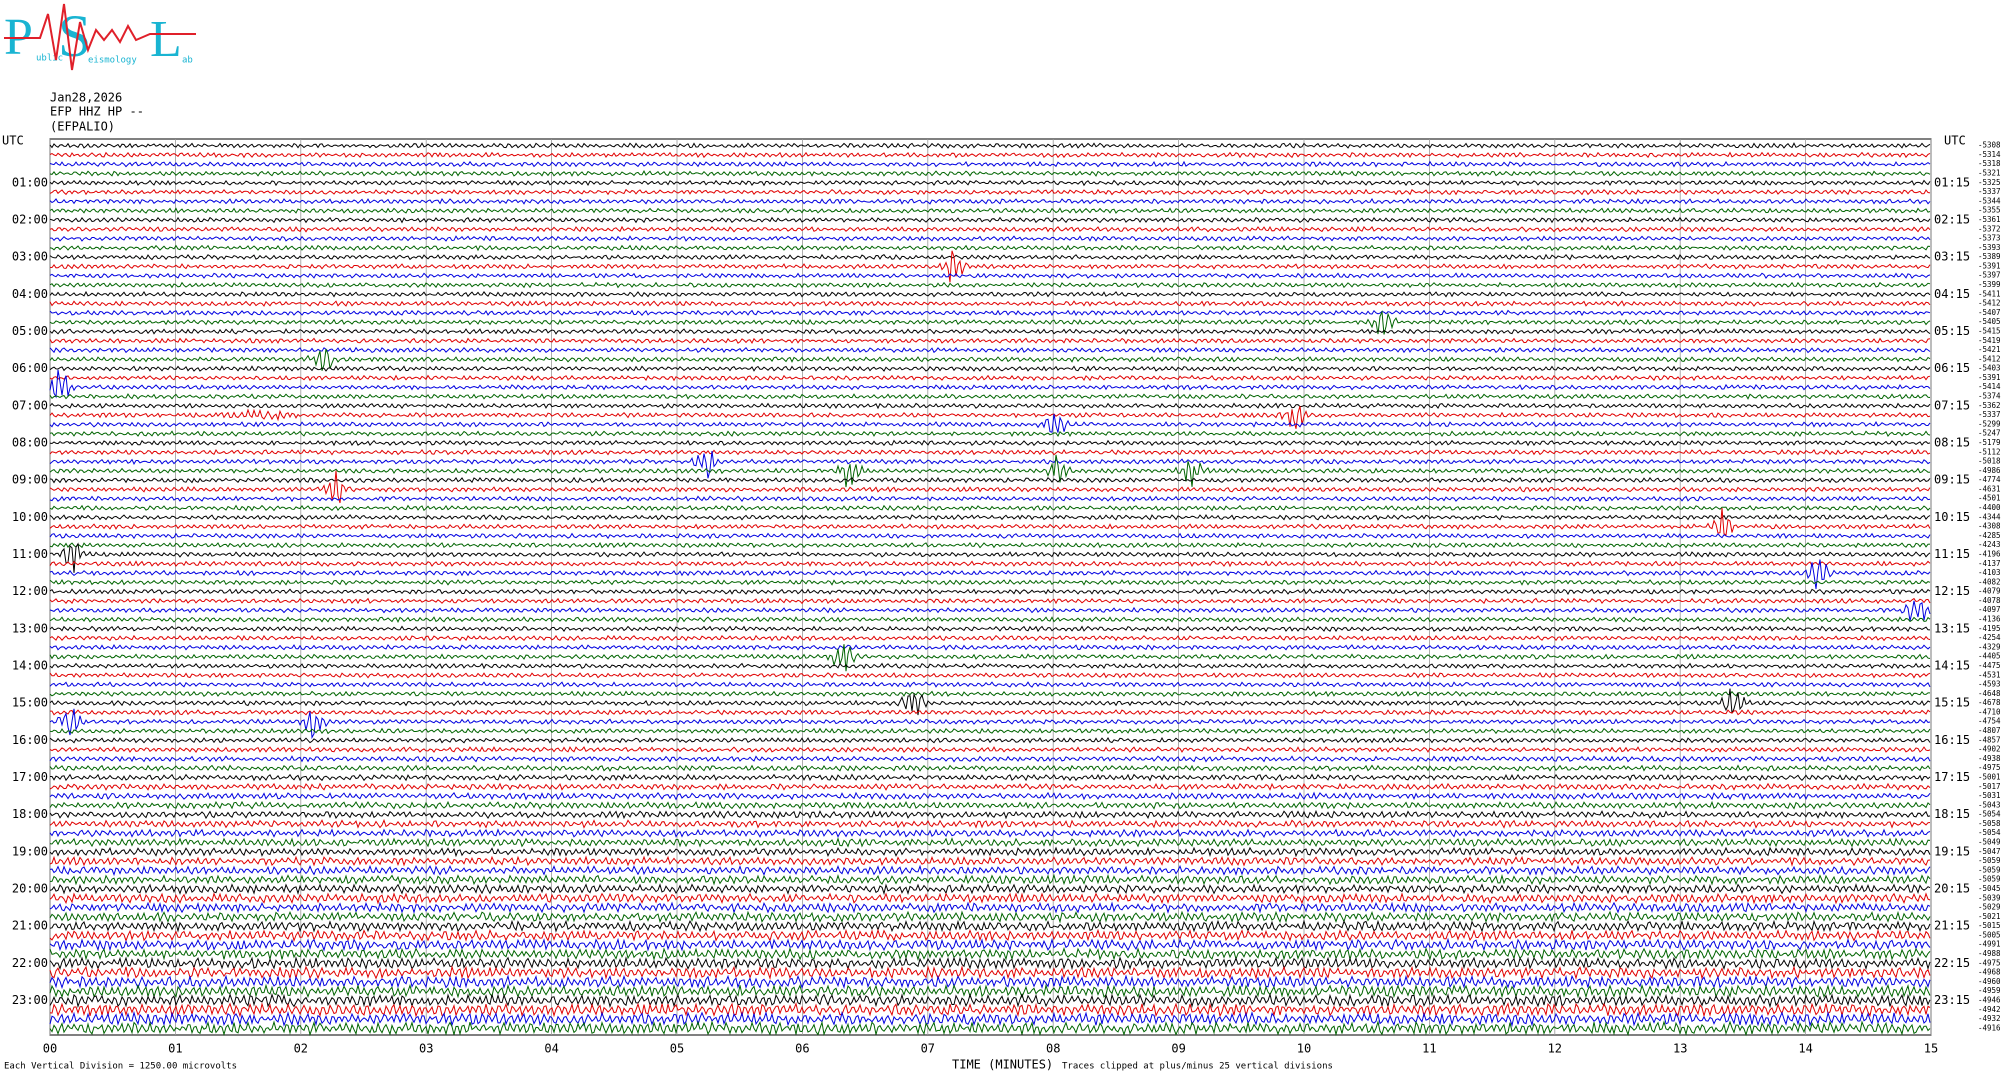 The image size is (2010, 1080). What do you see at coordinates (1989, 767) in the screenshot?
I see `trace-offset: -4975` at bounding box center [1989, 767].